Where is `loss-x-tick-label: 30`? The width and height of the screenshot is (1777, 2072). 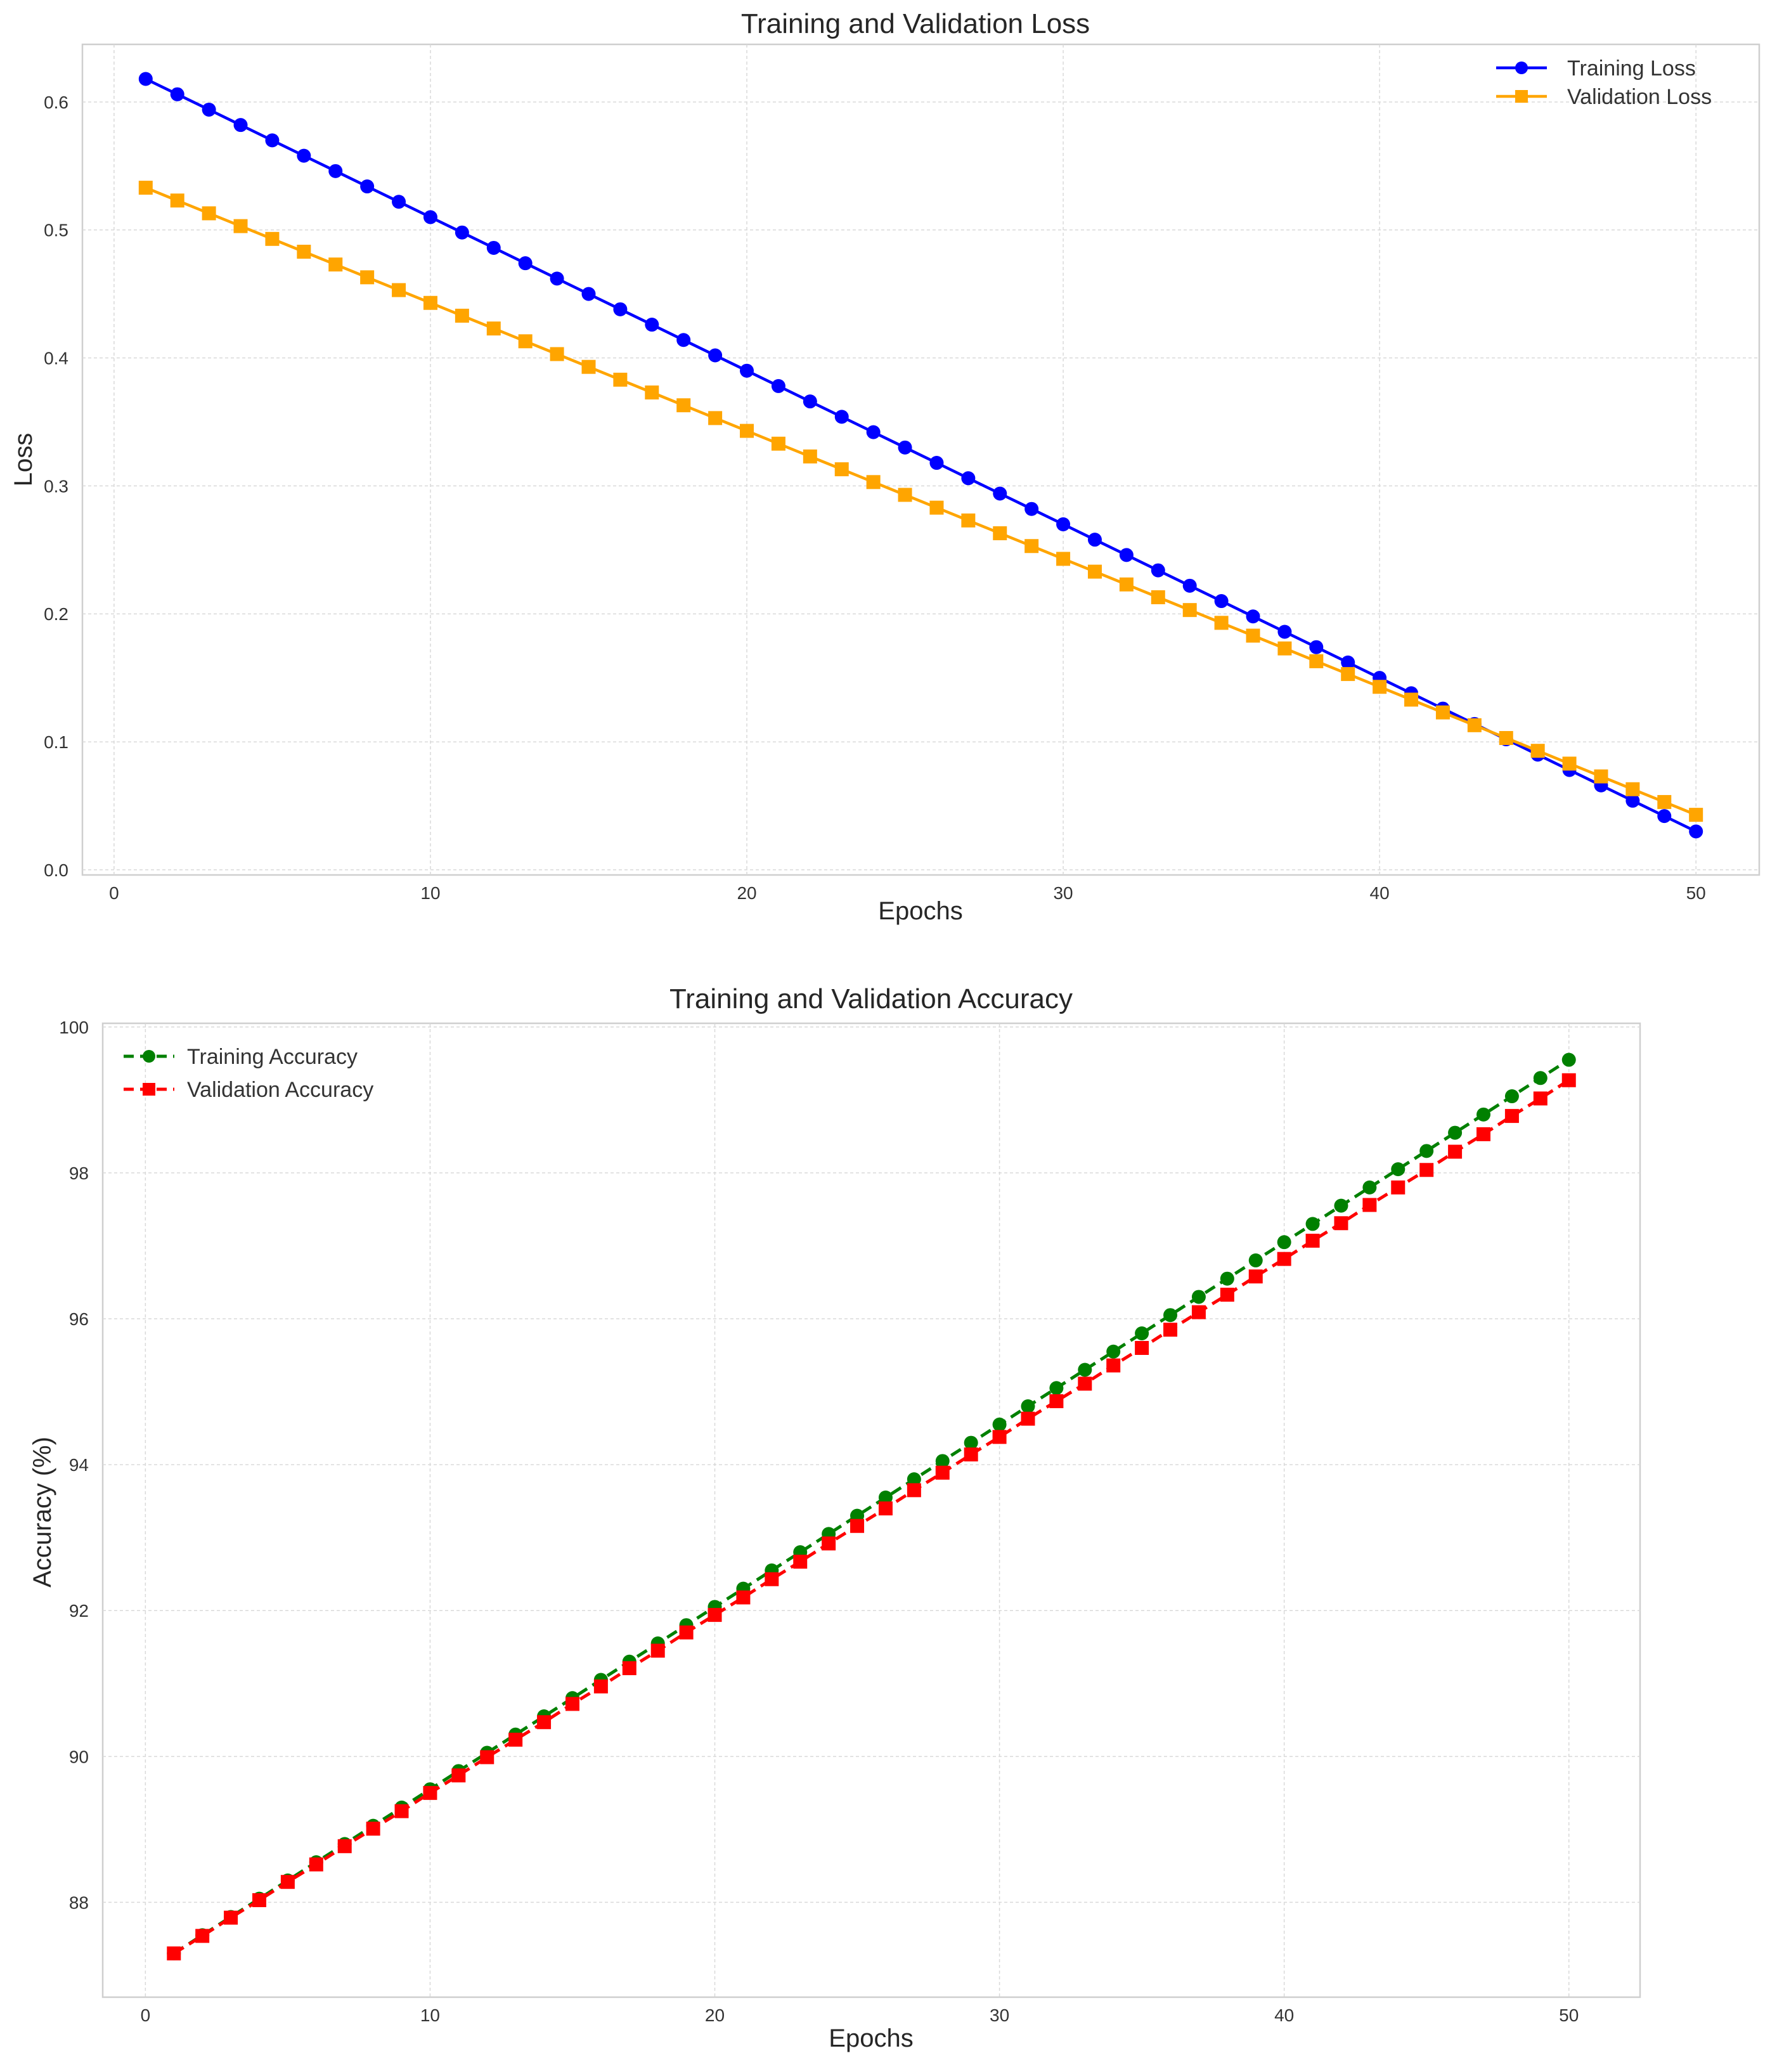 loss-x-tick-label: 30 is located at coordinates (1063, 893).